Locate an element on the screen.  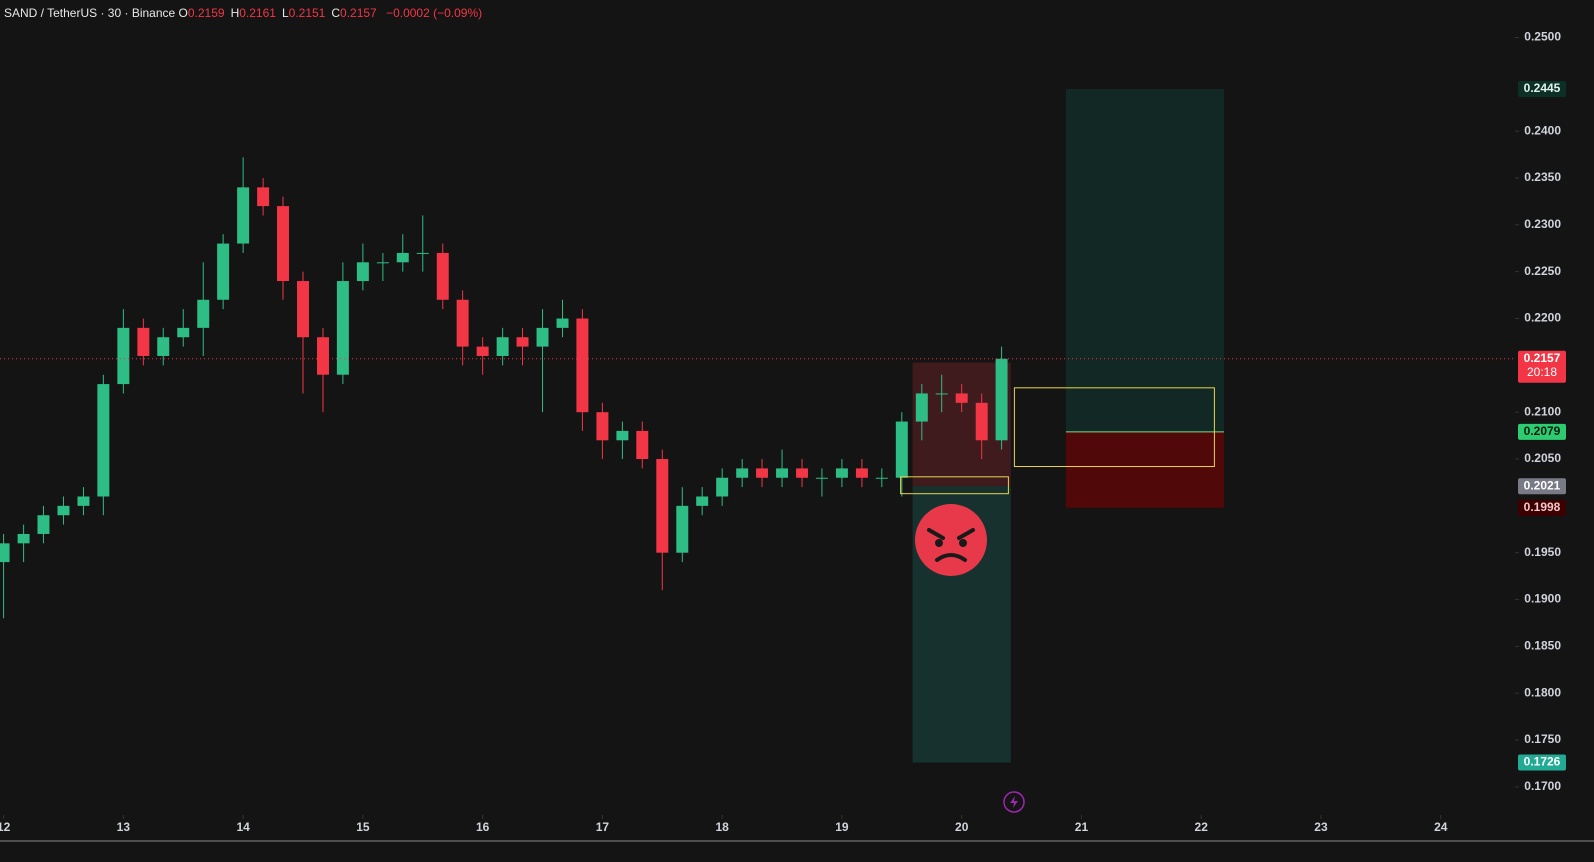
target-badge-label: 0.2445 is located at coordinates (1542, 88).